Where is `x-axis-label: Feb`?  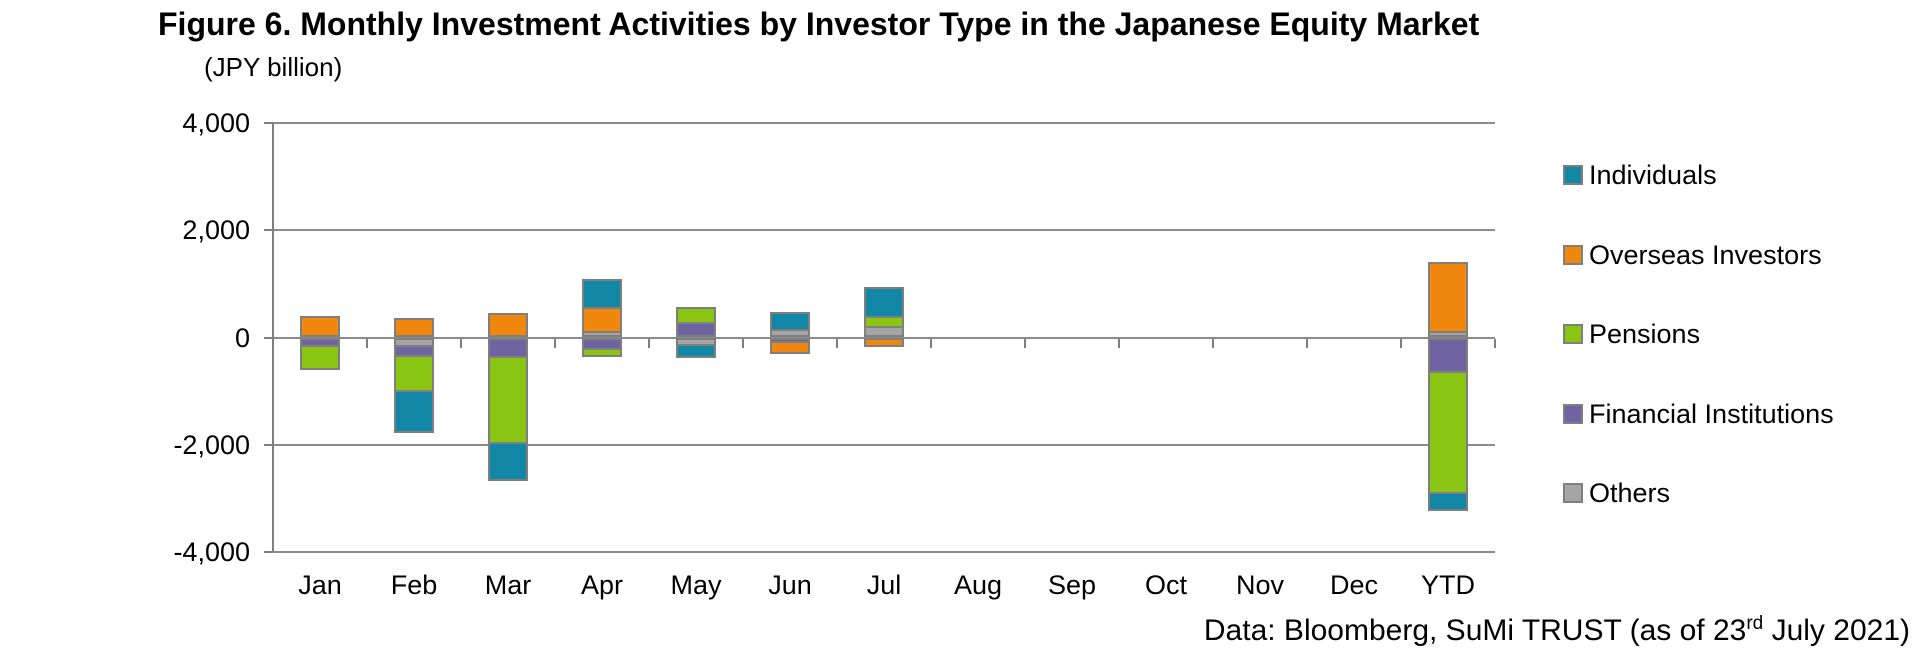 x-axis-label: Feb is located at coordinates (414, 585).